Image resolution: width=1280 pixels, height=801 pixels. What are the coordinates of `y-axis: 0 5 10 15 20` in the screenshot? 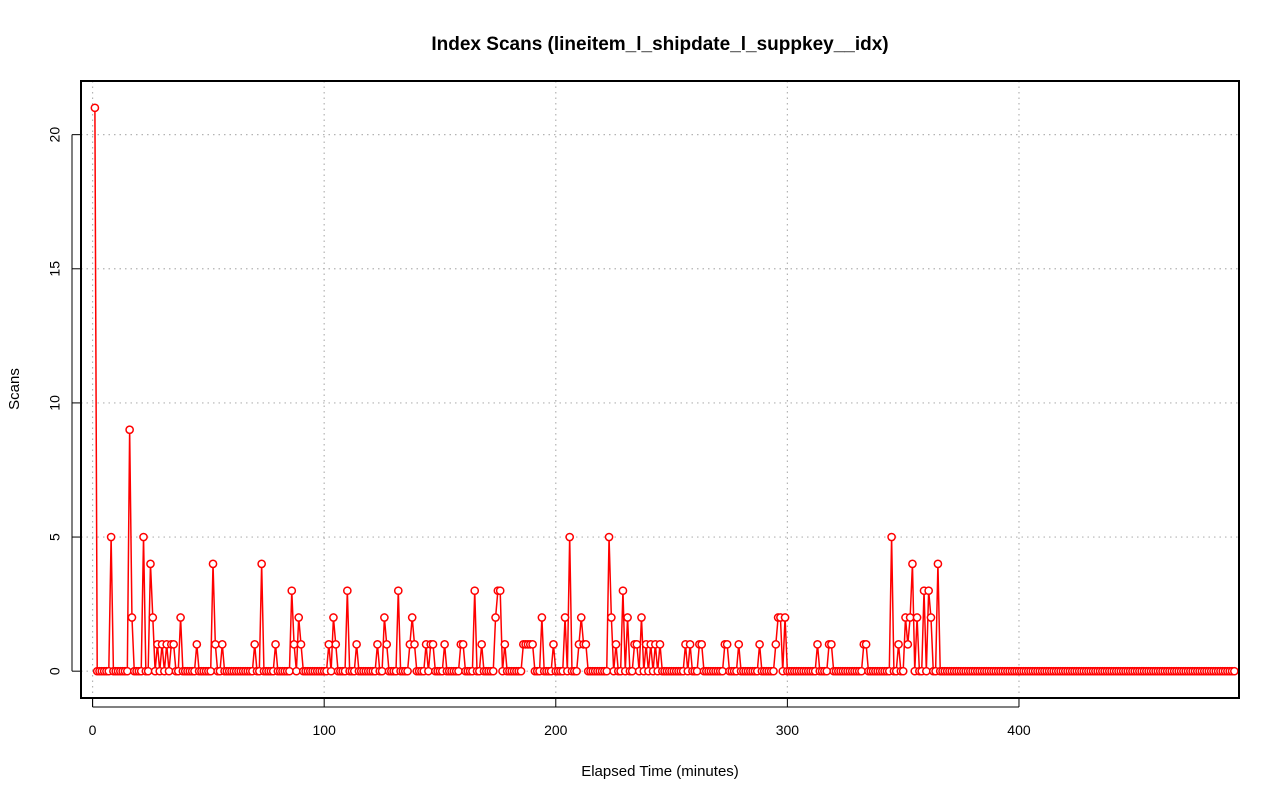 It's located at (64, 401).